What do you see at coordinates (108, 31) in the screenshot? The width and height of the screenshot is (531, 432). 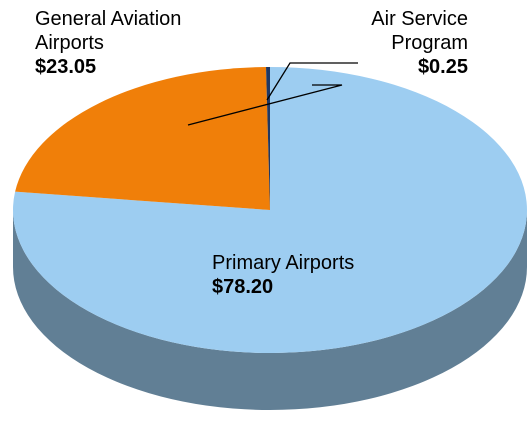 I see `category-label: General Aviation Airports` at bounding box center [108, 31].